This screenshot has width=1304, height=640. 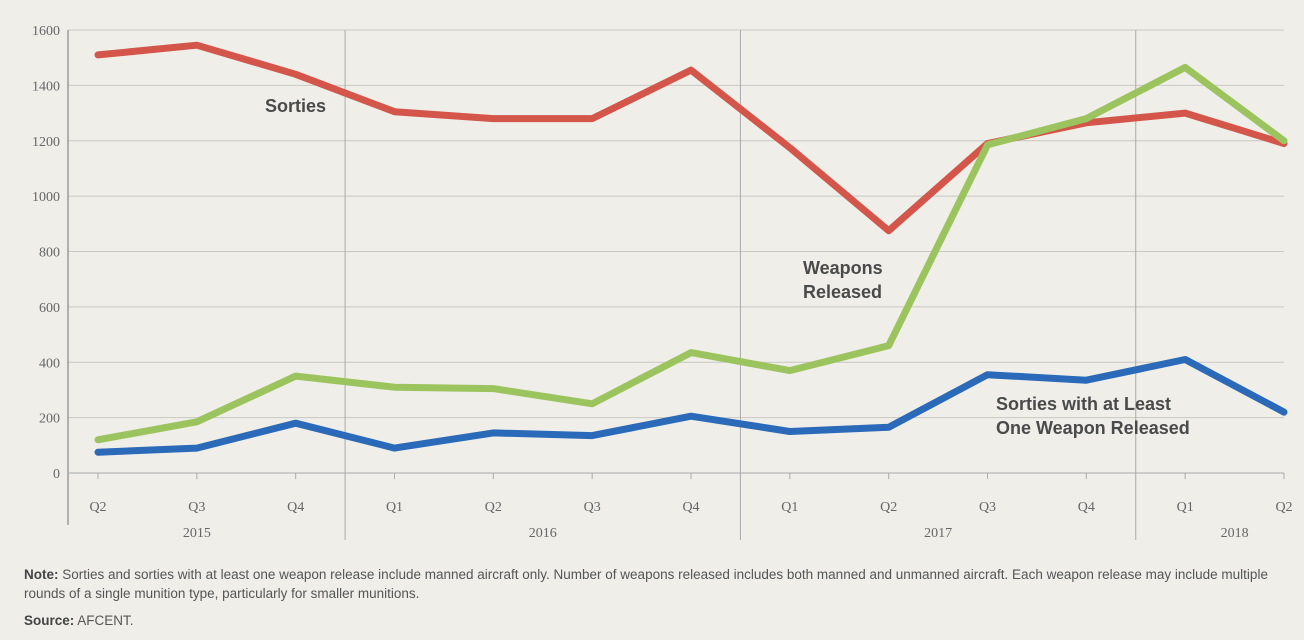 What do you see at coordinates (842, 292) in the screenshot?
I see `label-weapons-released: Released` at bounding box center [842, 292].